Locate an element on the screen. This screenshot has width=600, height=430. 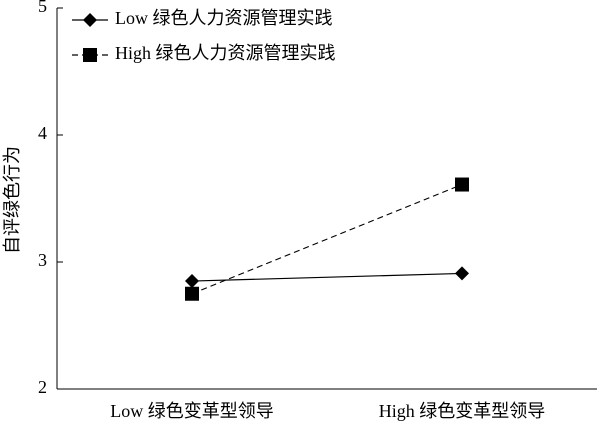
y-tick-label: 2 is located at coordinates (42, 387).